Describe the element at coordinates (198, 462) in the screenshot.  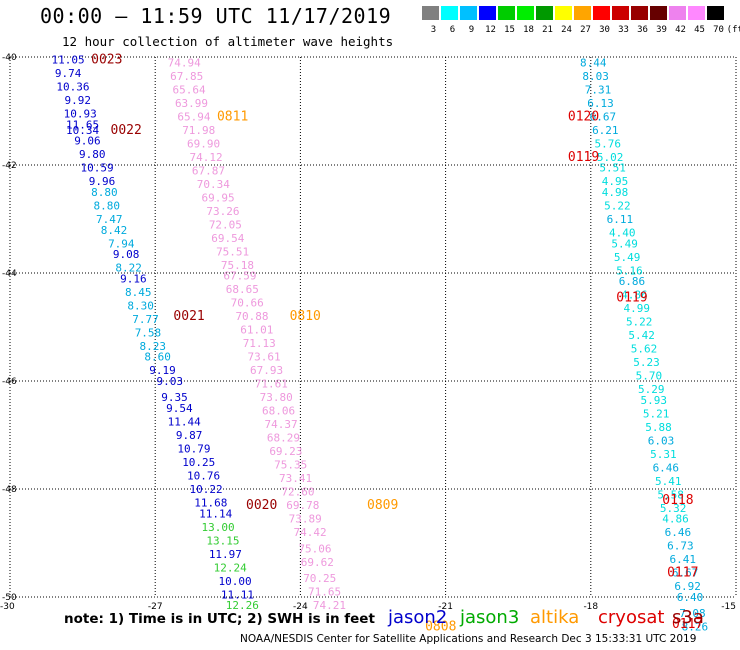
I see `wave-height-value: 10.25` at that location.